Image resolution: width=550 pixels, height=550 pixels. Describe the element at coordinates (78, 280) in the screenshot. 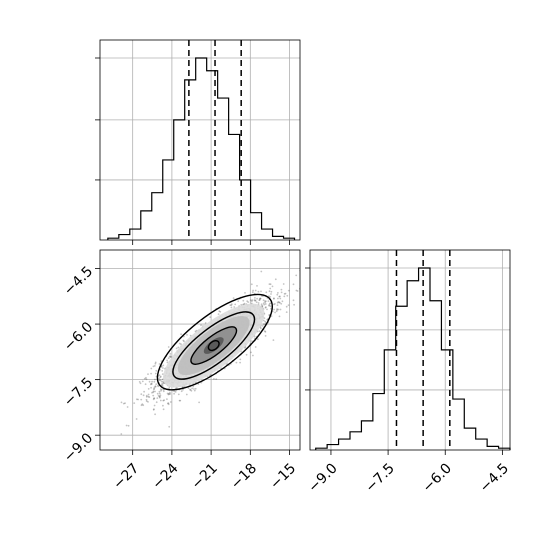

I see `y-tick-label-3: −4.5` at that location.